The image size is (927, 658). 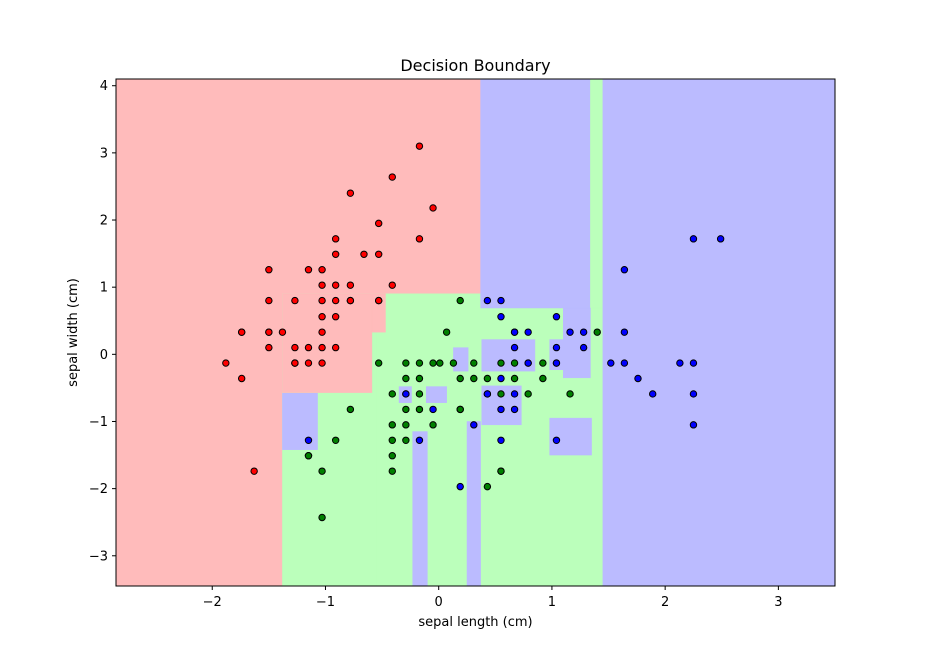 I want to click on x-tick-label: 0, so click(x=439, y=602).